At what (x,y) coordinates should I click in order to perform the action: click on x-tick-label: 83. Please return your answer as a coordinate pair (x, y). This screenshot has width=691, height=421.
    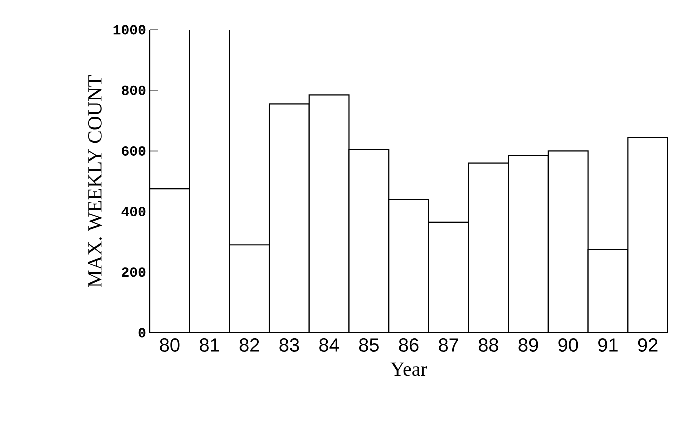
    Looking at the image, I should click on (290, 345).